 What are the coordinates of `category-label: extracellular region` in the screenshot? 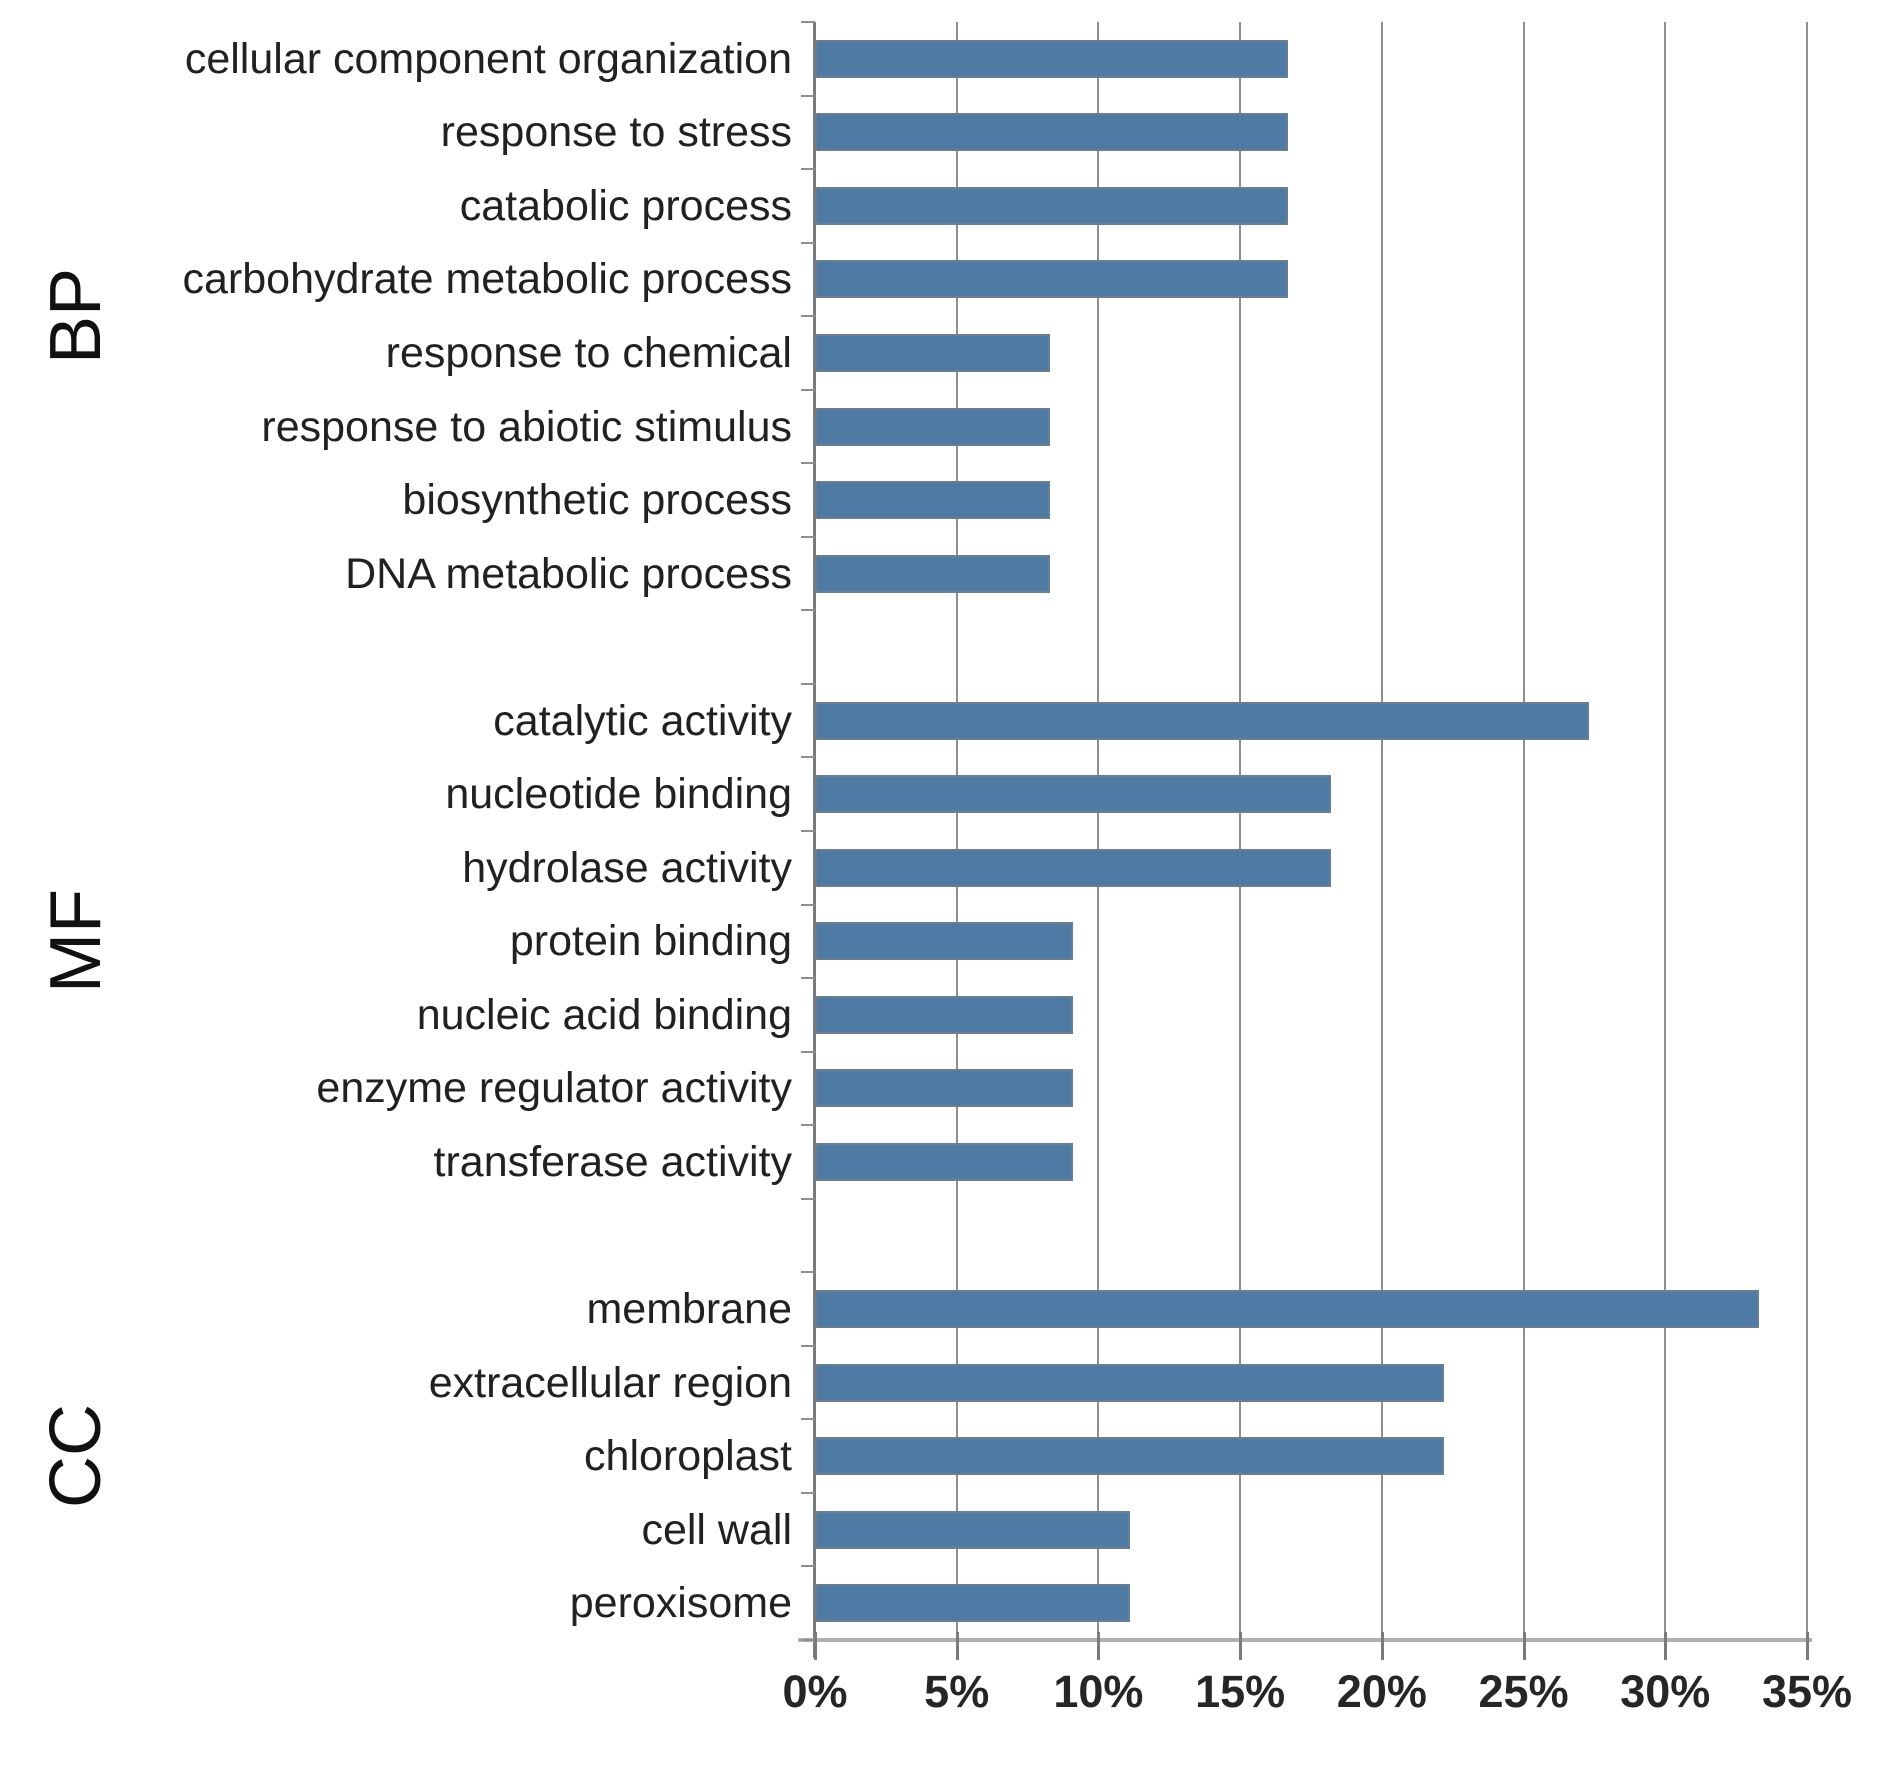 It's located at (610, 1382).